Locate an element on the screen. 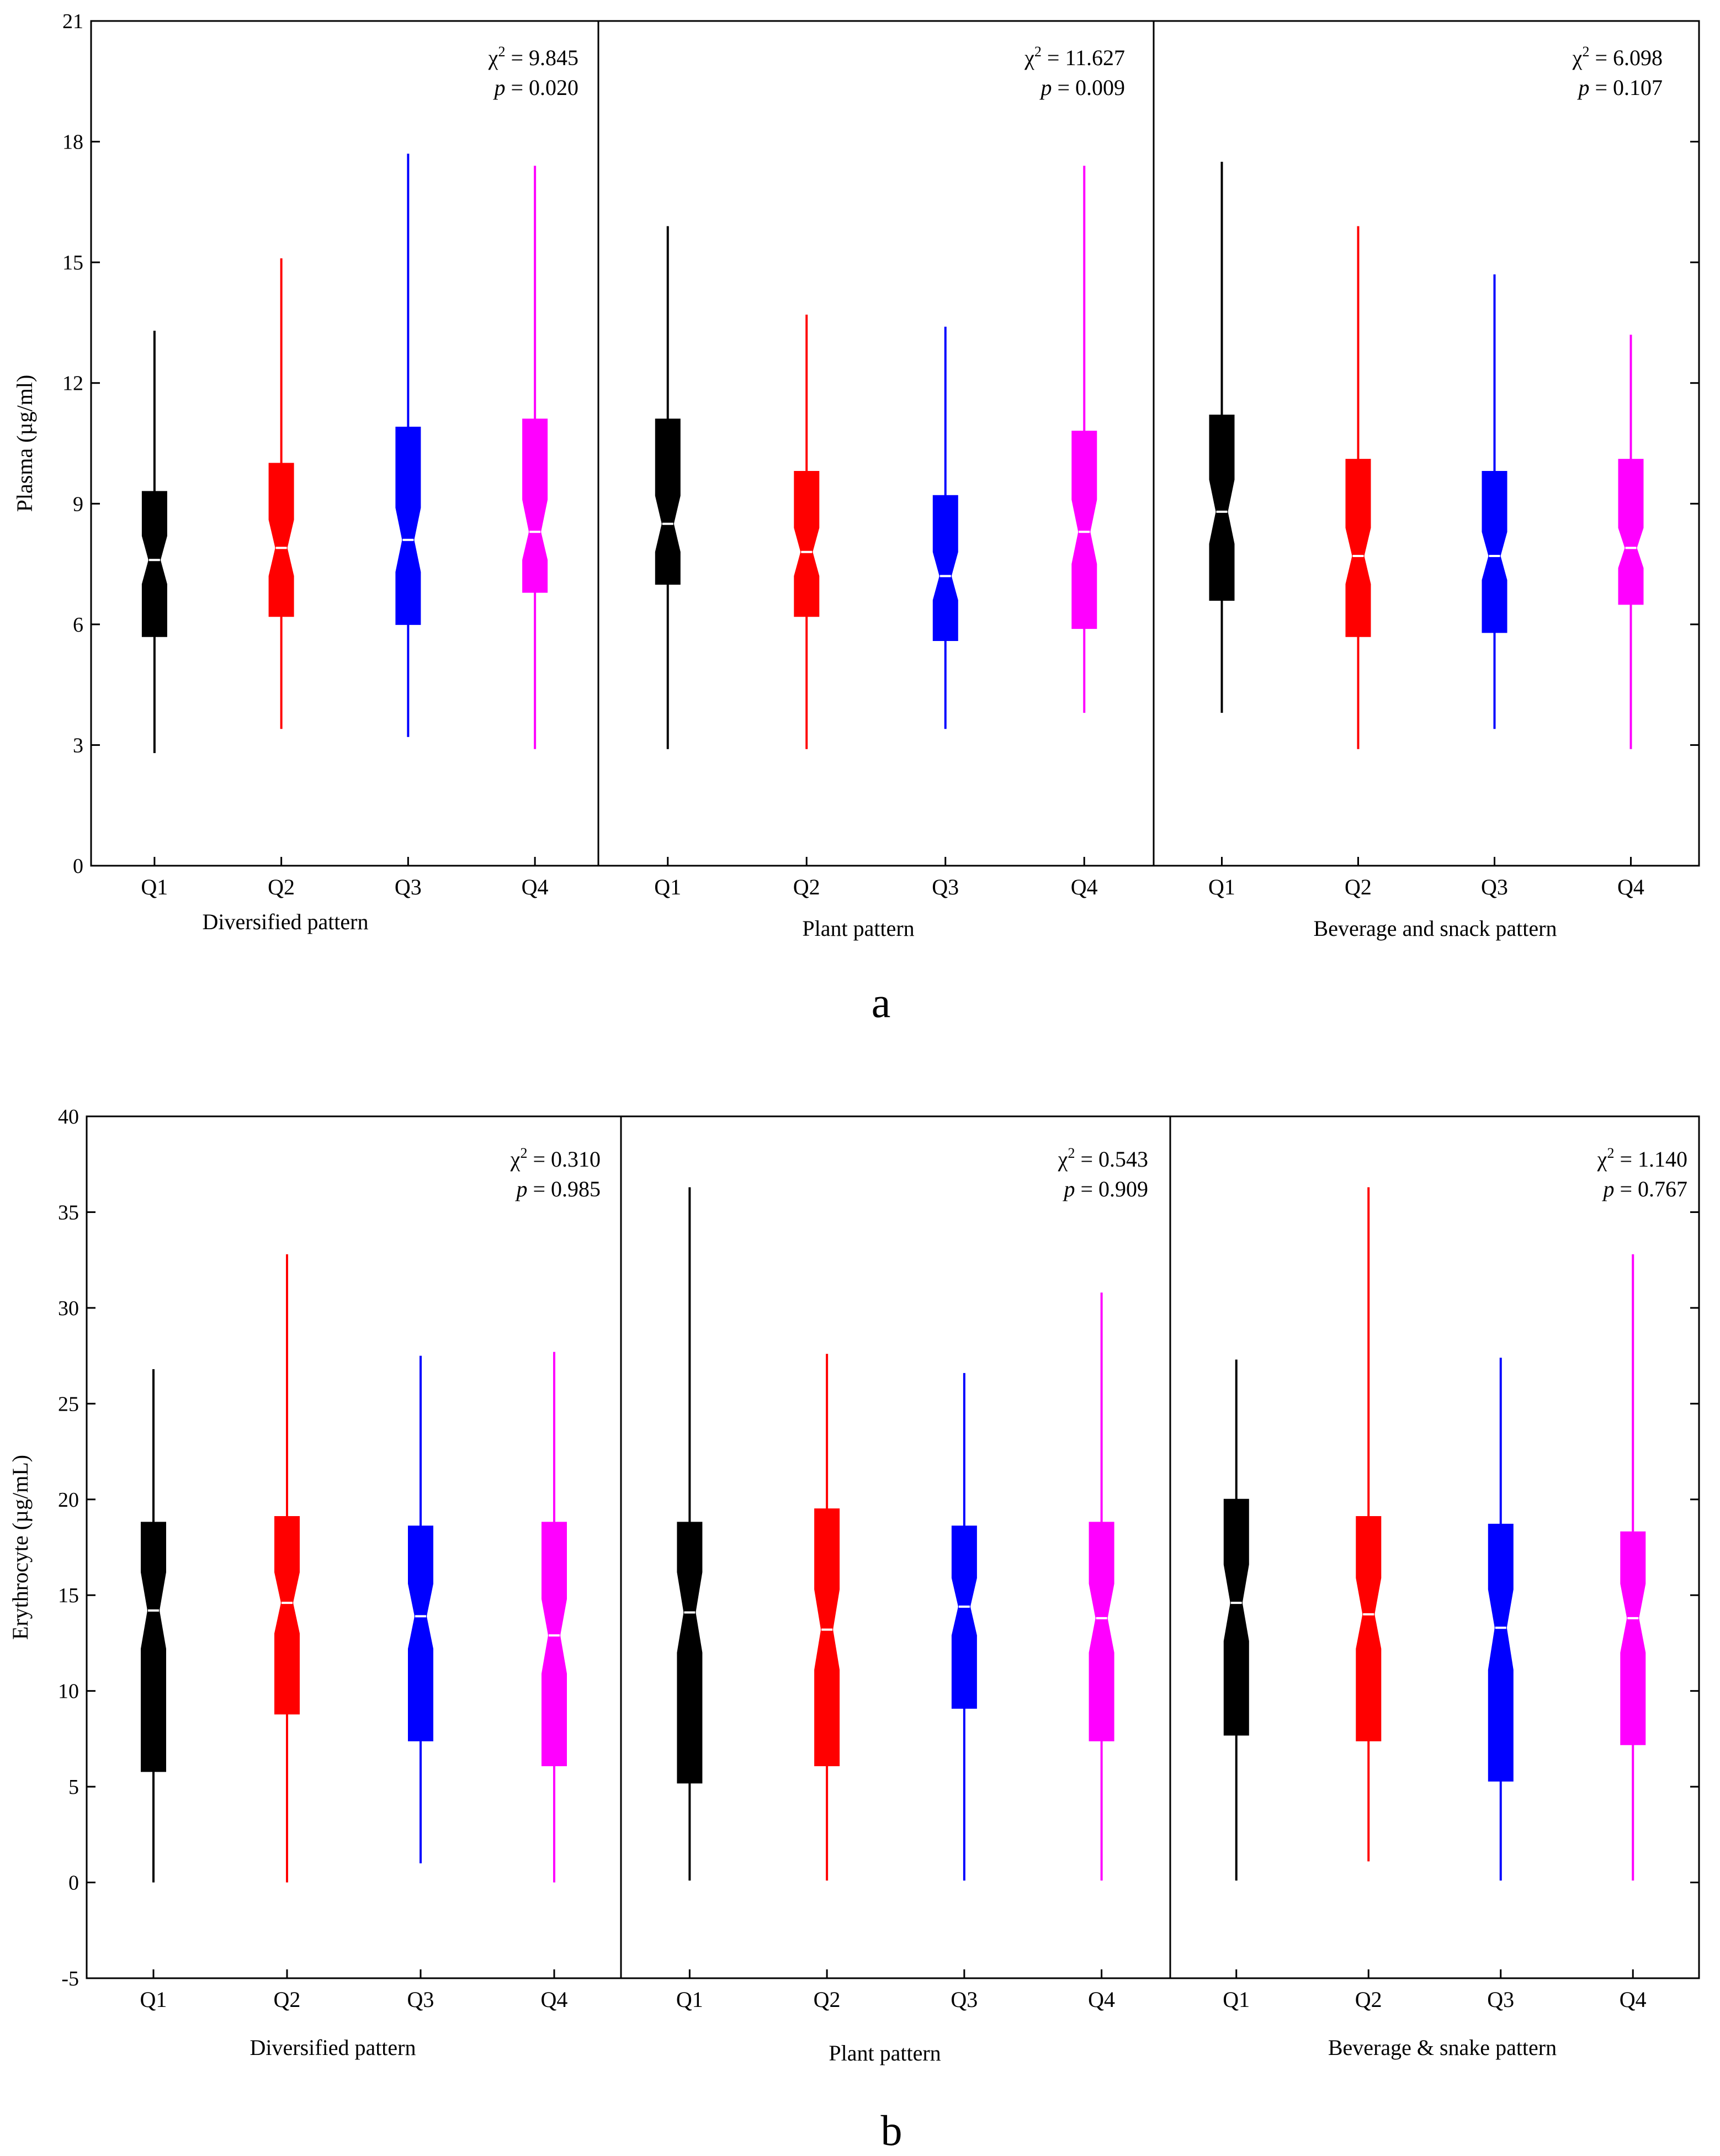  y-tick-label: 21 is located at coordinates (72, 21).